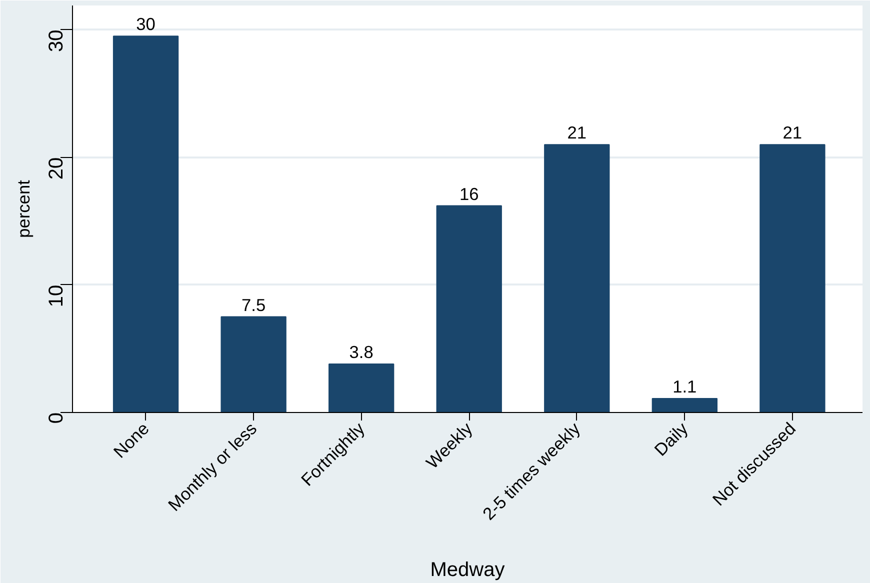 This screenshot has height=583, width=870. I want to click on x-axis-title: Medway, so click(467, 569).